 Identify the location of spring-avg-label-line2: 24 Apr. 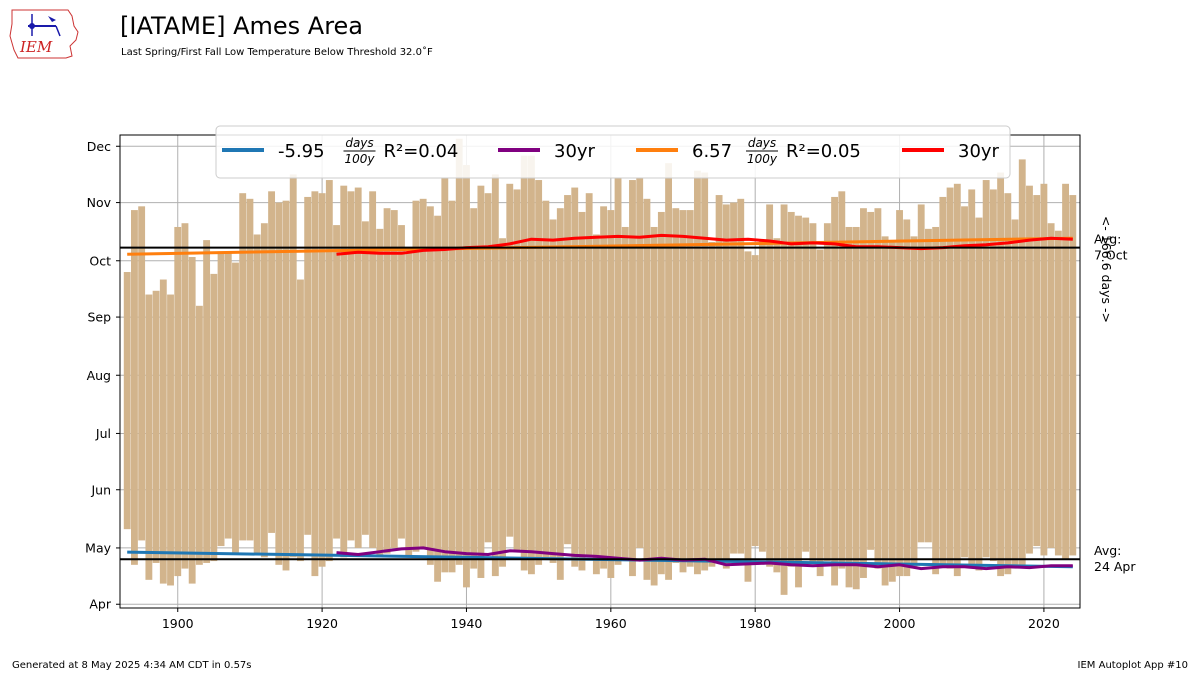
(1115, 566).